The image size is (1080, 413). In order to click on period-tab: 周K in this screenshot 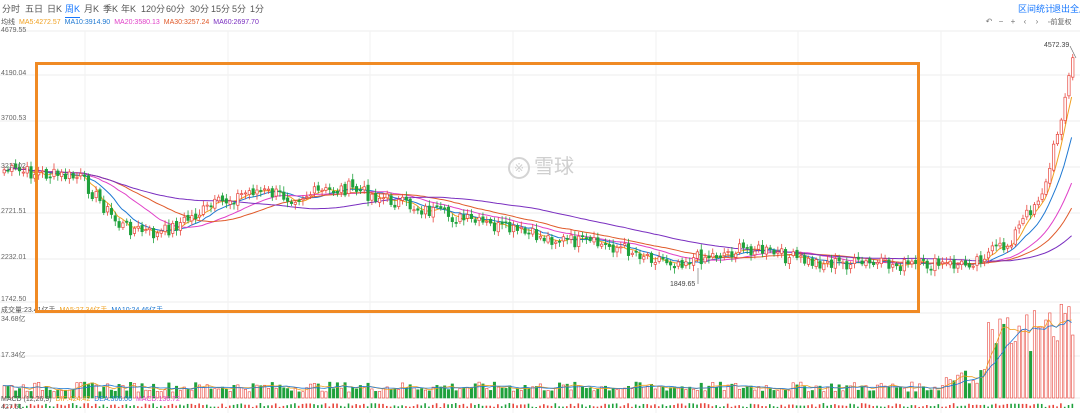, I will do `click(73, 11)`.